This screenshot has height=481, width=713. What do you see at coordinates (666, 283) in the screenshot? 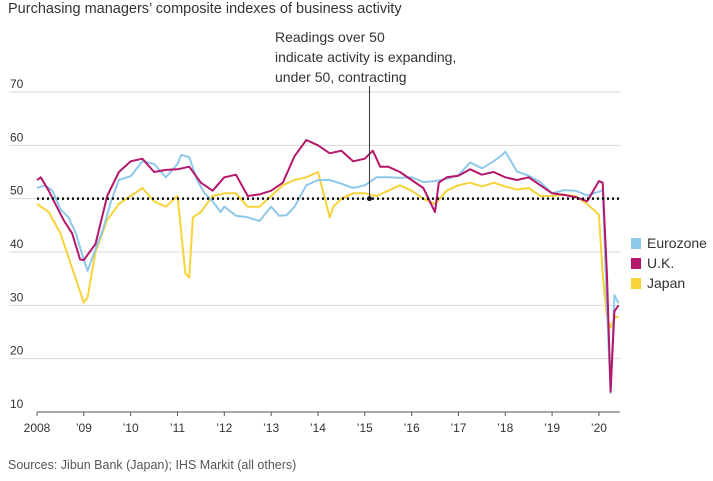
I see `legend-label-japan: Japan` at bounding box center [666, 283].